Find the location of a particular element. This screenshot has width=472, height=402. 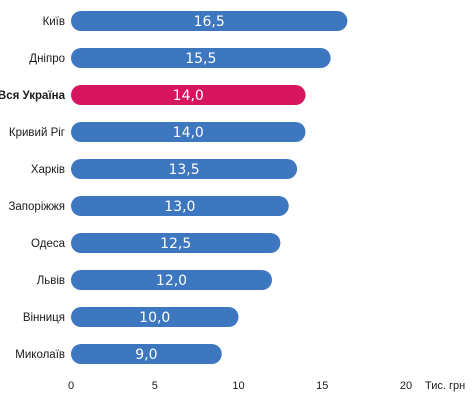

bar-value-label: 10,0 is located at coordinates (154, 318).